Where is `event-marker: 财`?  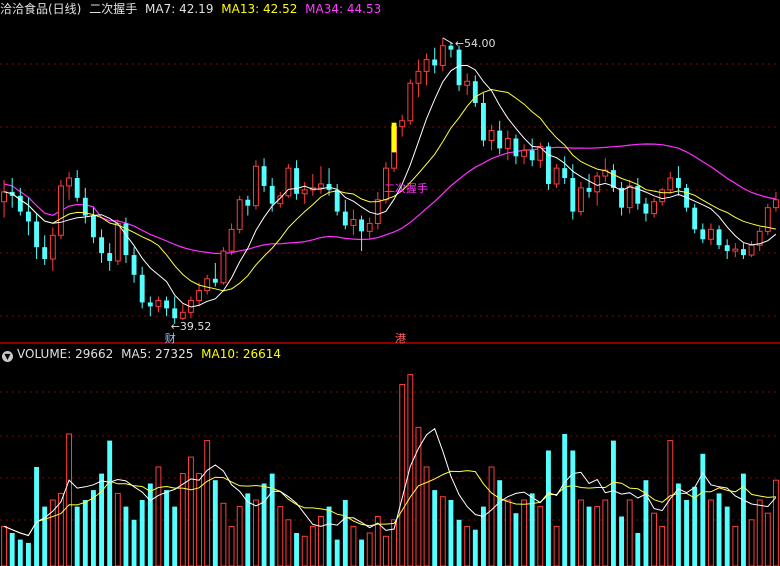
event-marker: 财 is located at coordinates (170, 338).